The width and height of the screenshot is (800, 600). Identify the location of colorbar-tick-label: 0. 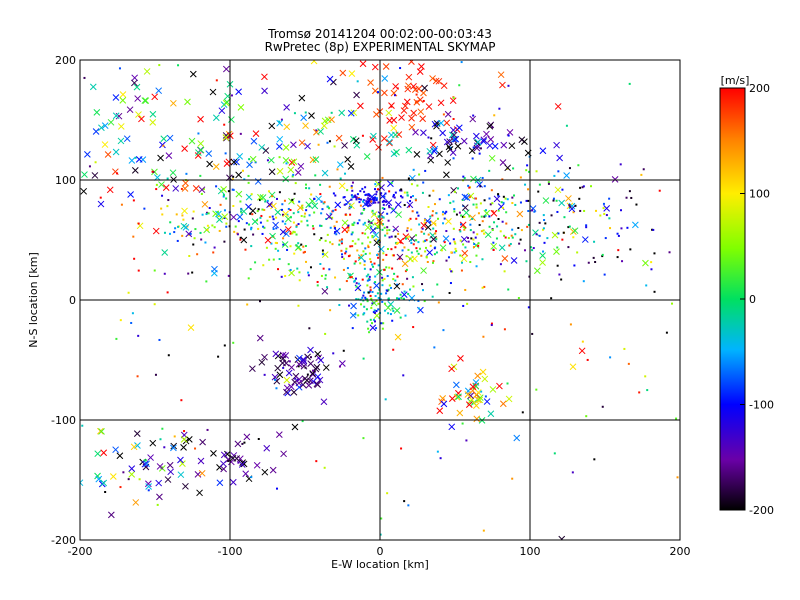
(752, 299).